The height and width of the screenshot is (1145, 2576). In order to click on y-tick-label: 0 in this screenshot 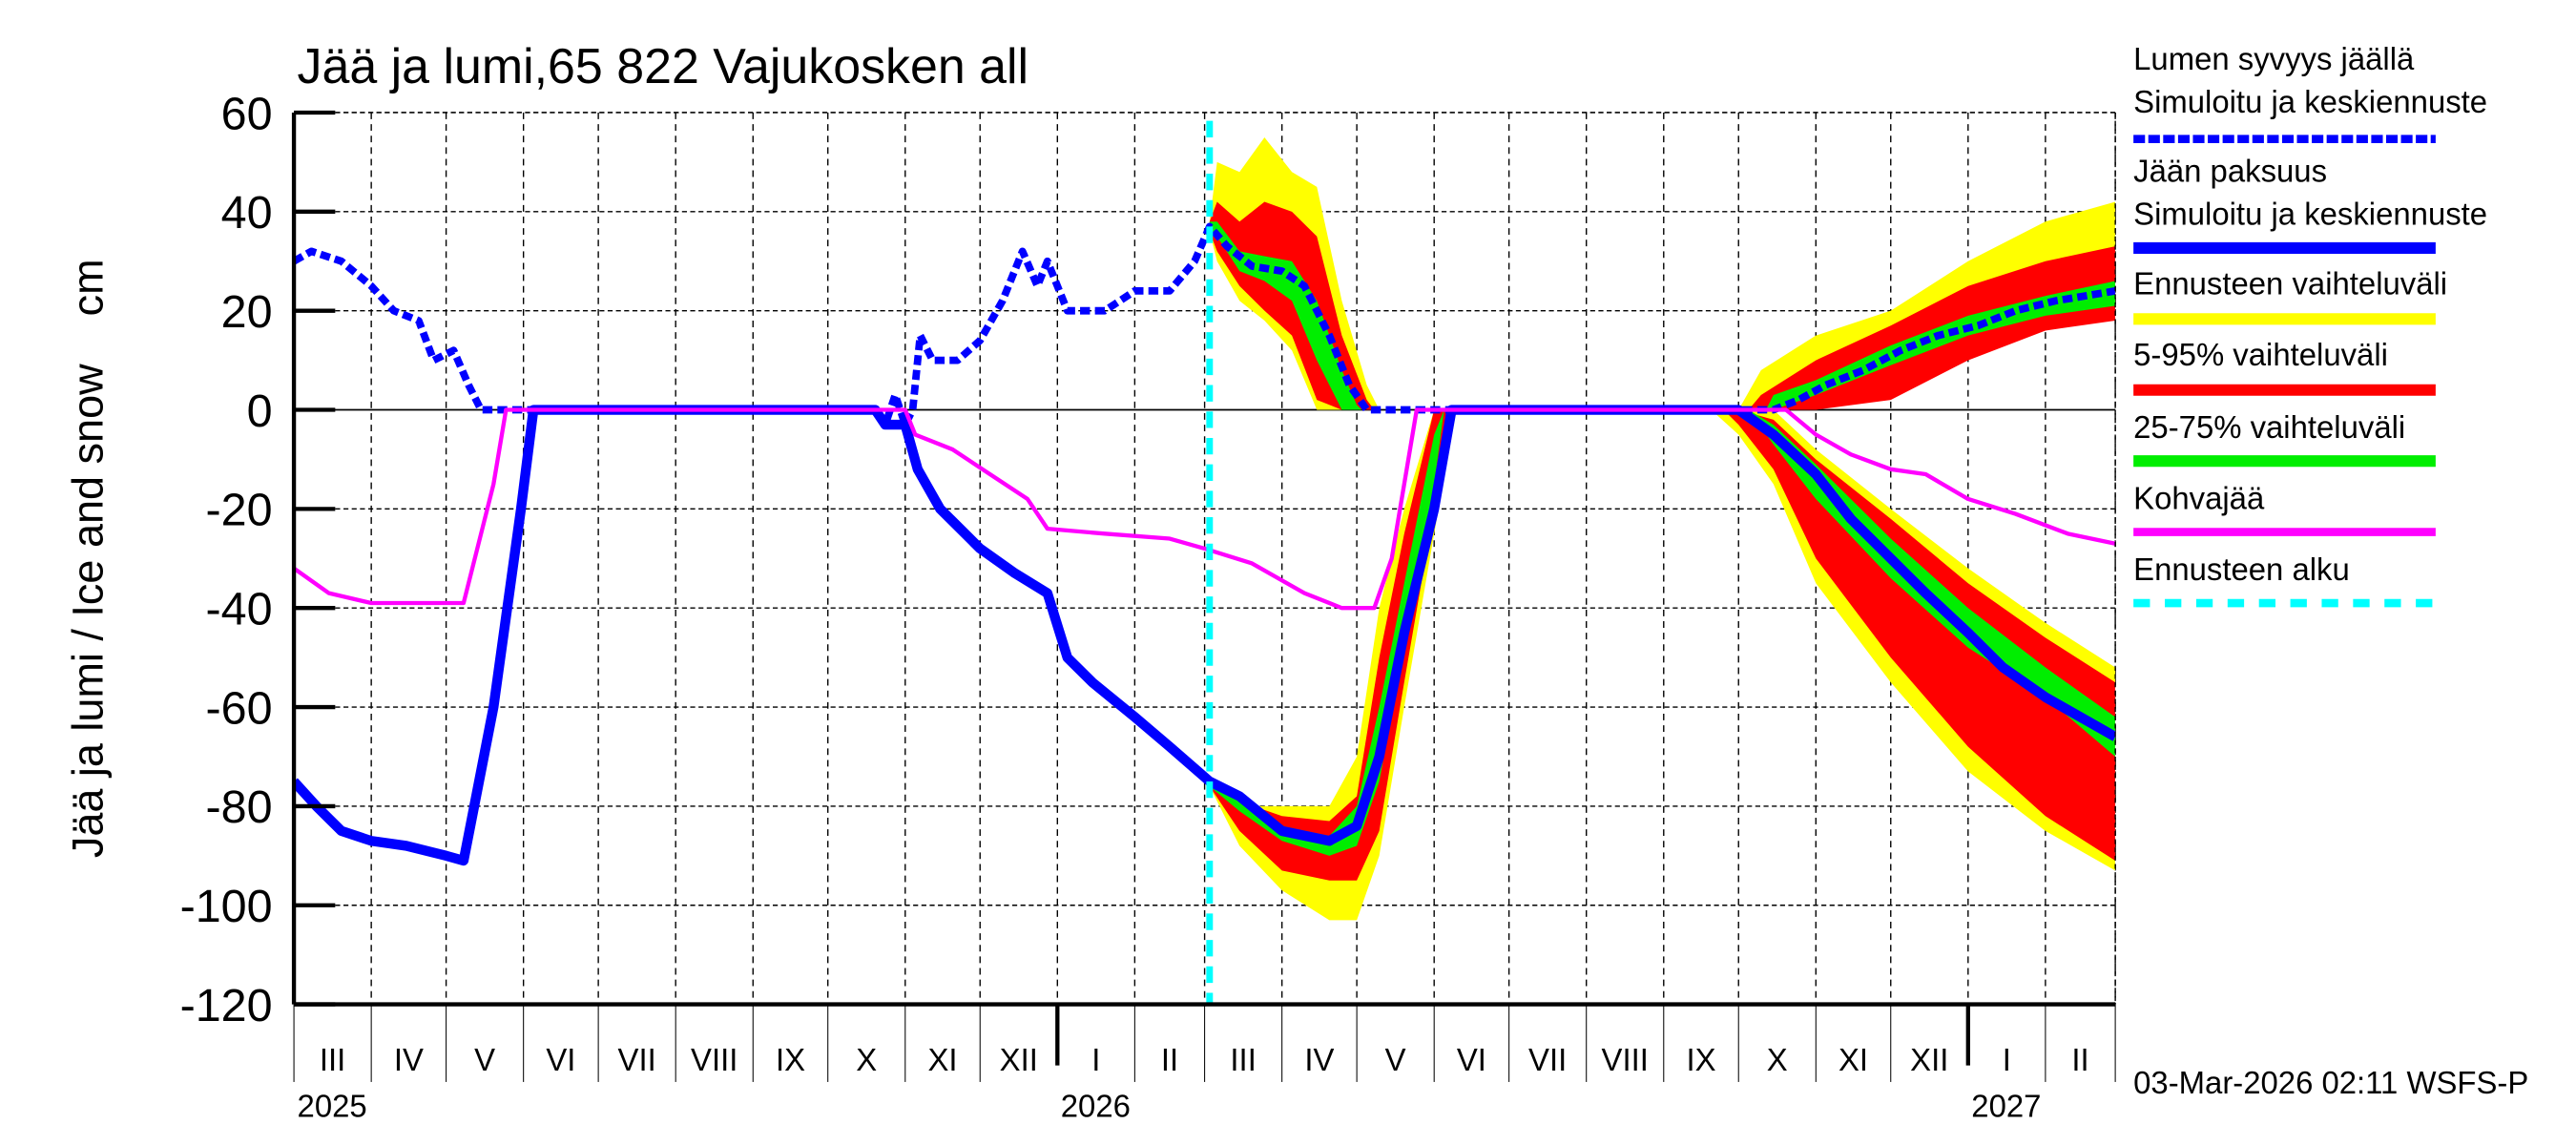, I will do `click(260, 411)`.